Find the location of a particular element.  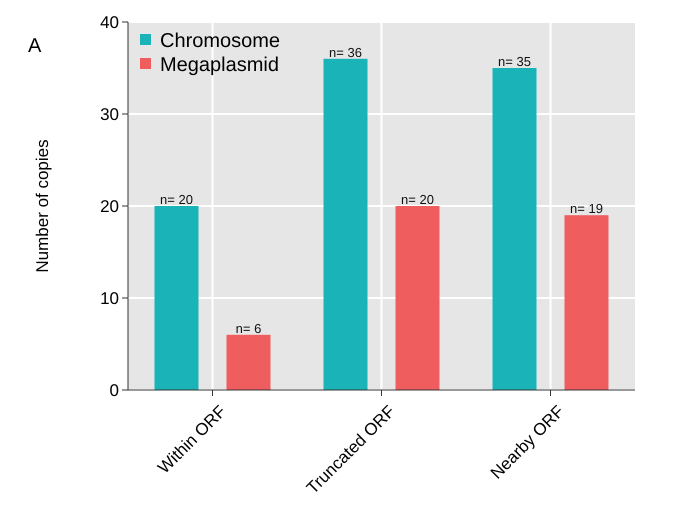

legend-label: Megaplasmid is located at coordinates (219, 65).